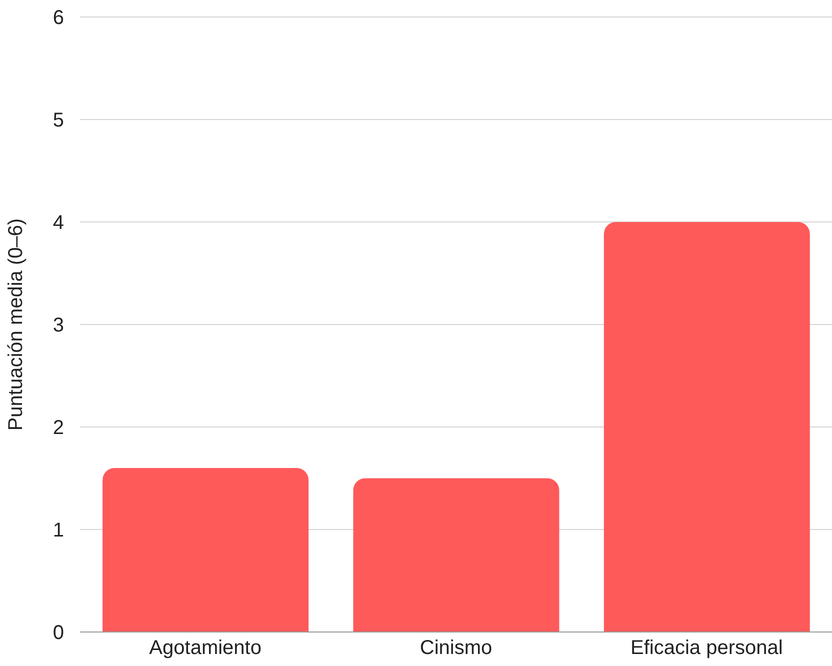  I want to click on y-tick-label: 0, so click(58, 633).